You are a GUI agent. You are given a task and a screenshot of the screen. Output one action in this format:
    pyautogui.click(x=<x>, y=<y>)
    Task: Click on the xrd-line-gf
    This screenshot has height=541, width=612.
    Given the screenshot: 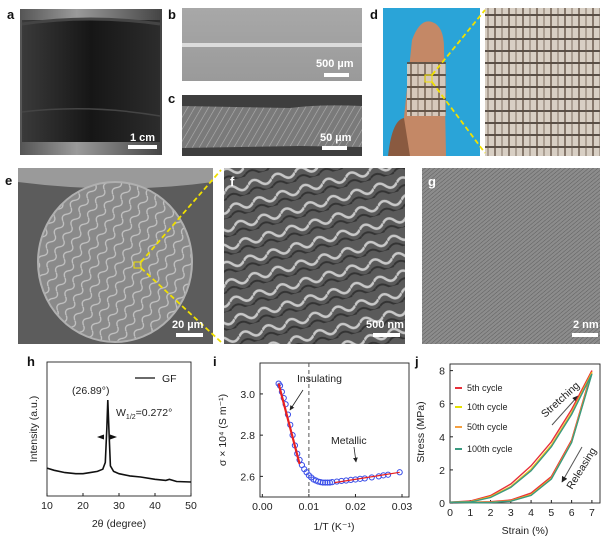 What is the action you would take?
    pyautogui.click(x=119, y=441)
    